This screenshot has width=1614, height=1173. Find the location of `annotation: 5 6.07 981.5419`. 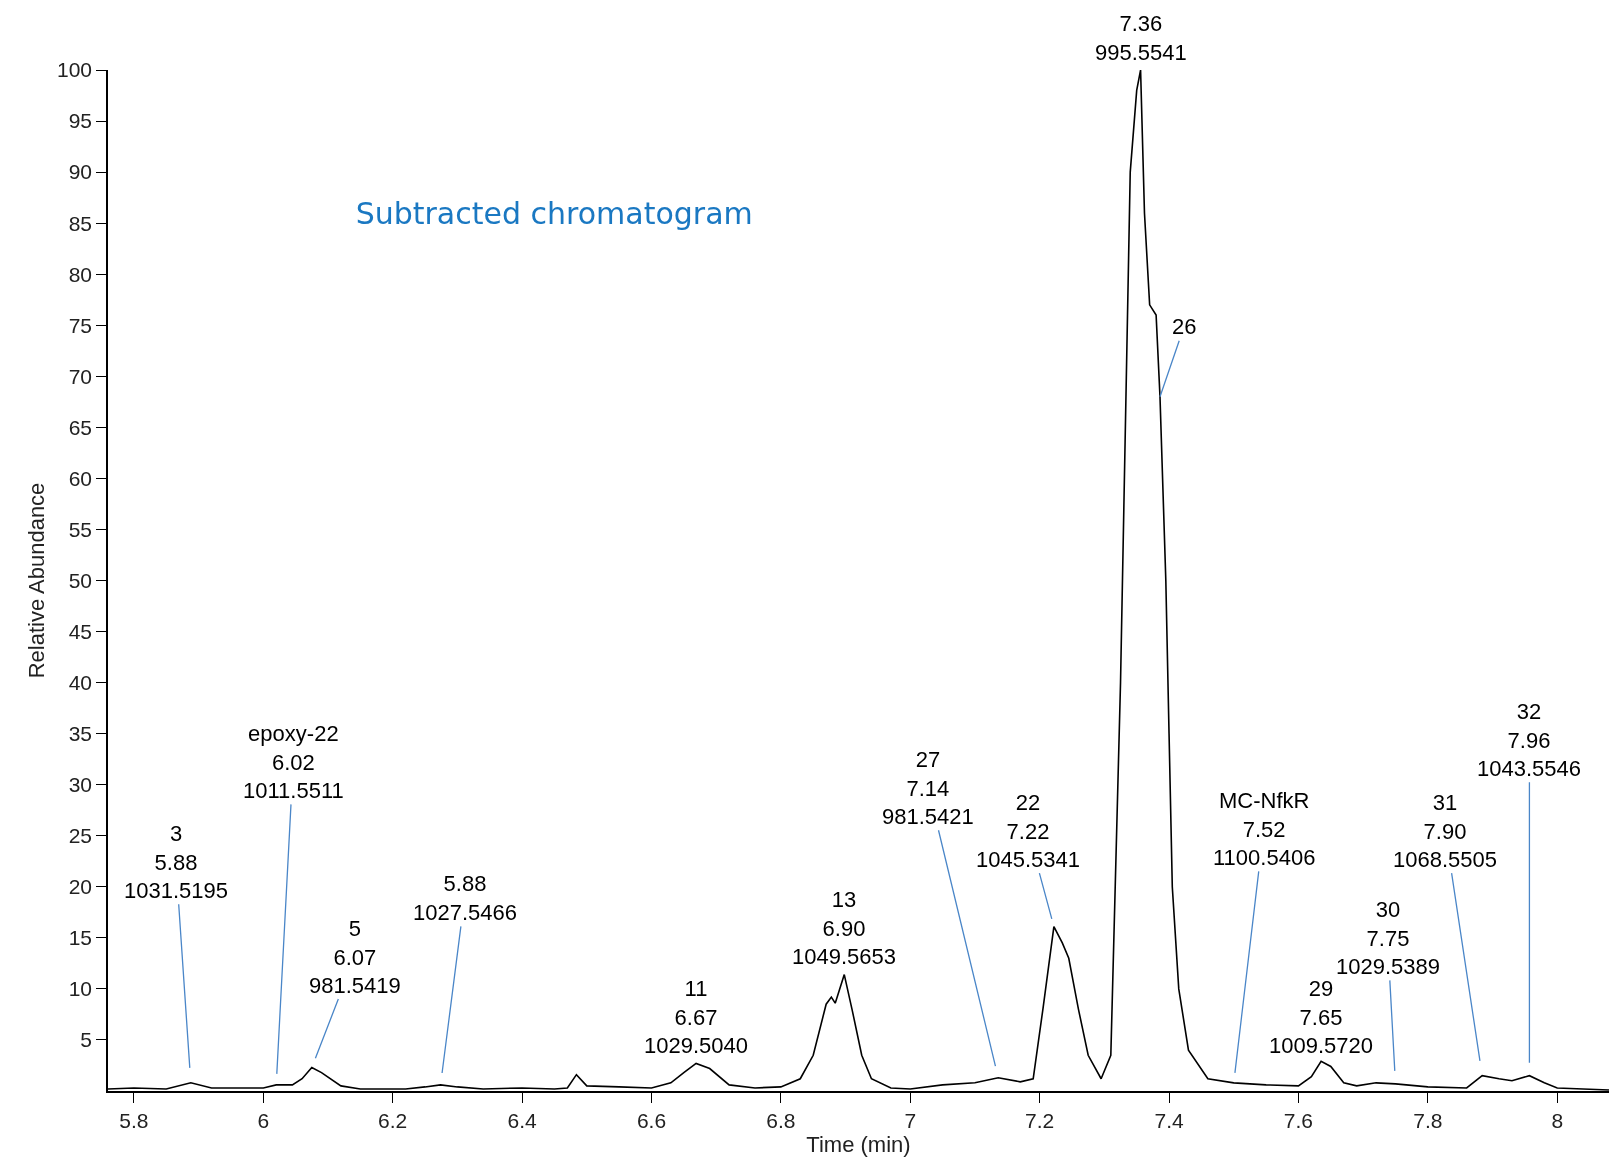

annotation: 5 6.07 981.5419 is located at coordinates (355, 957).